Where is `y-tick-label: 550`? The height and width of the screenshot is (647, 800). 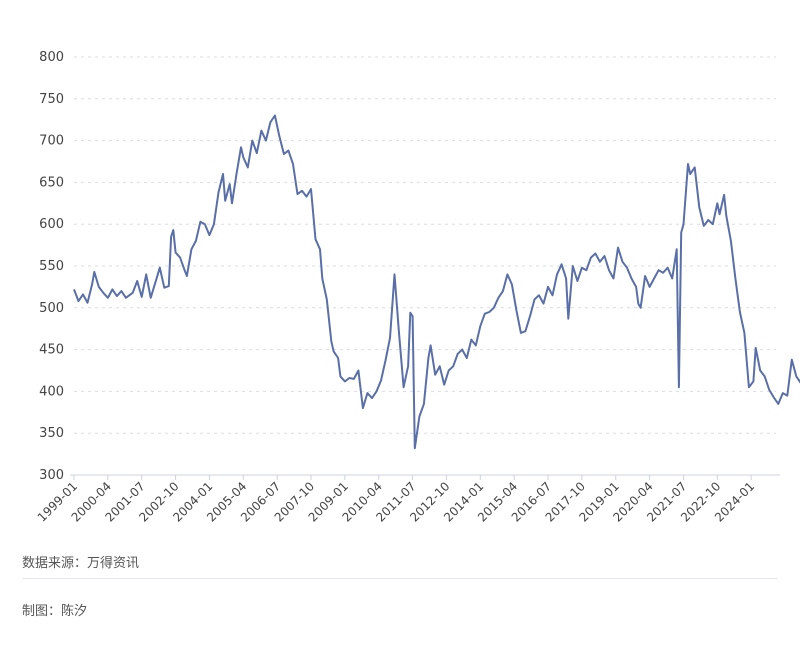 y-tick-label: 550 is located at coordinates (51, 266).